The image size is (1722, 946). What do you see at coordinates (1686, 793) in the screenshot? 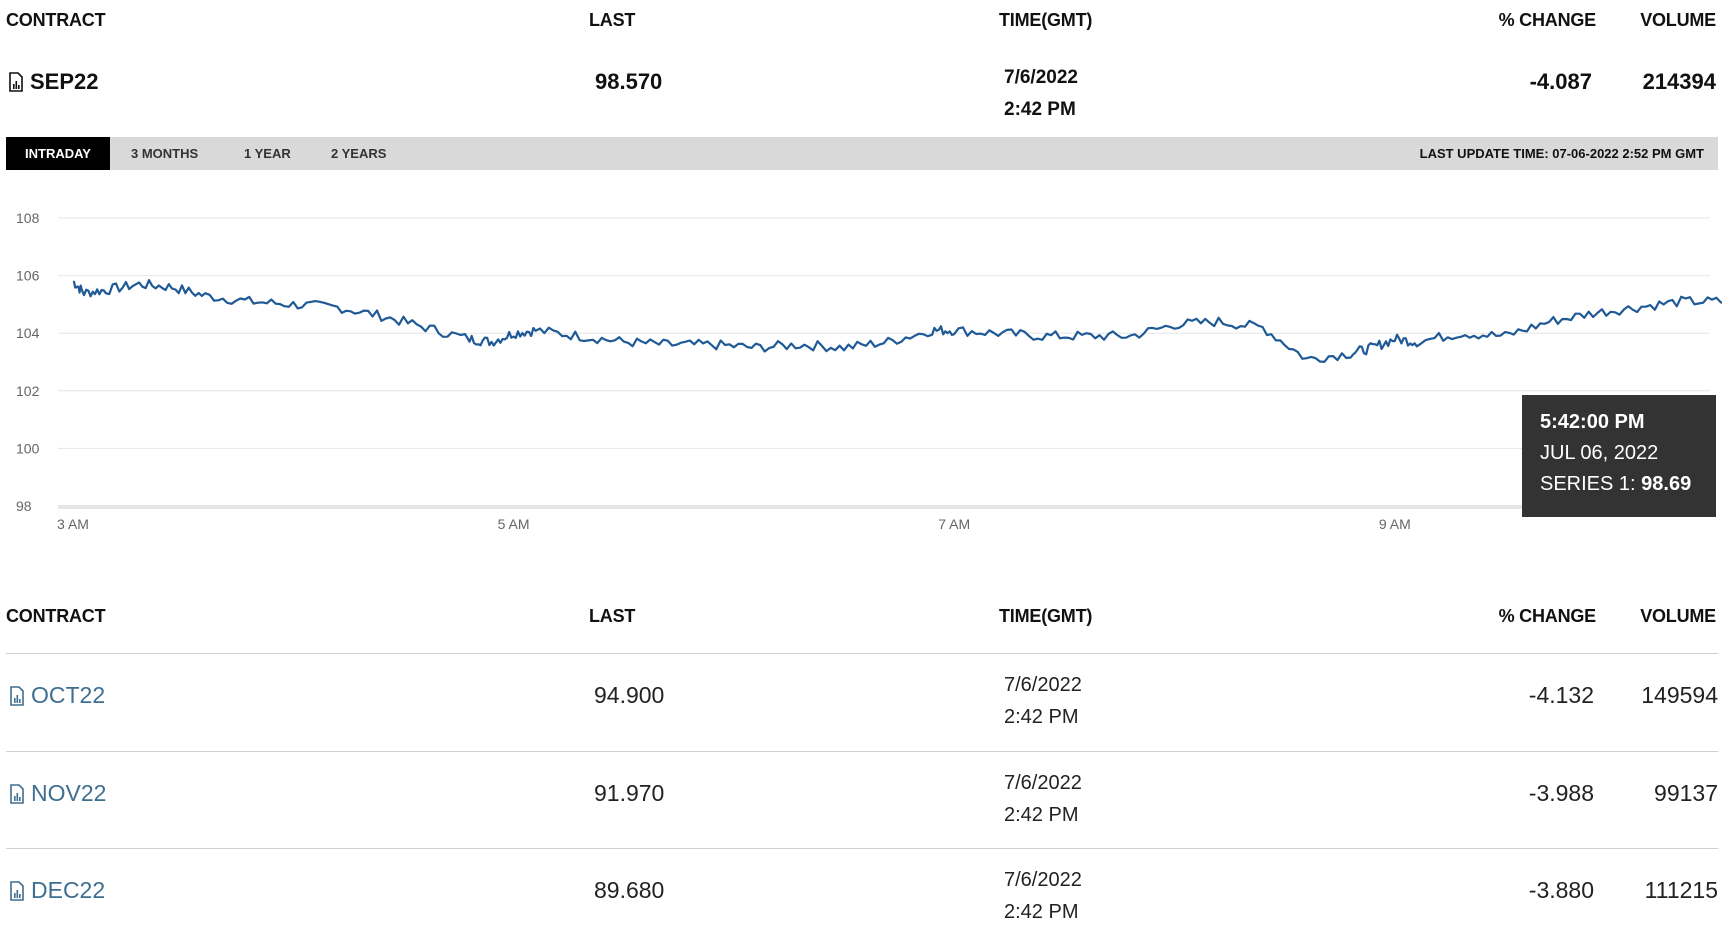
I see `volume: 99137` at bounding box center [1686, 793].